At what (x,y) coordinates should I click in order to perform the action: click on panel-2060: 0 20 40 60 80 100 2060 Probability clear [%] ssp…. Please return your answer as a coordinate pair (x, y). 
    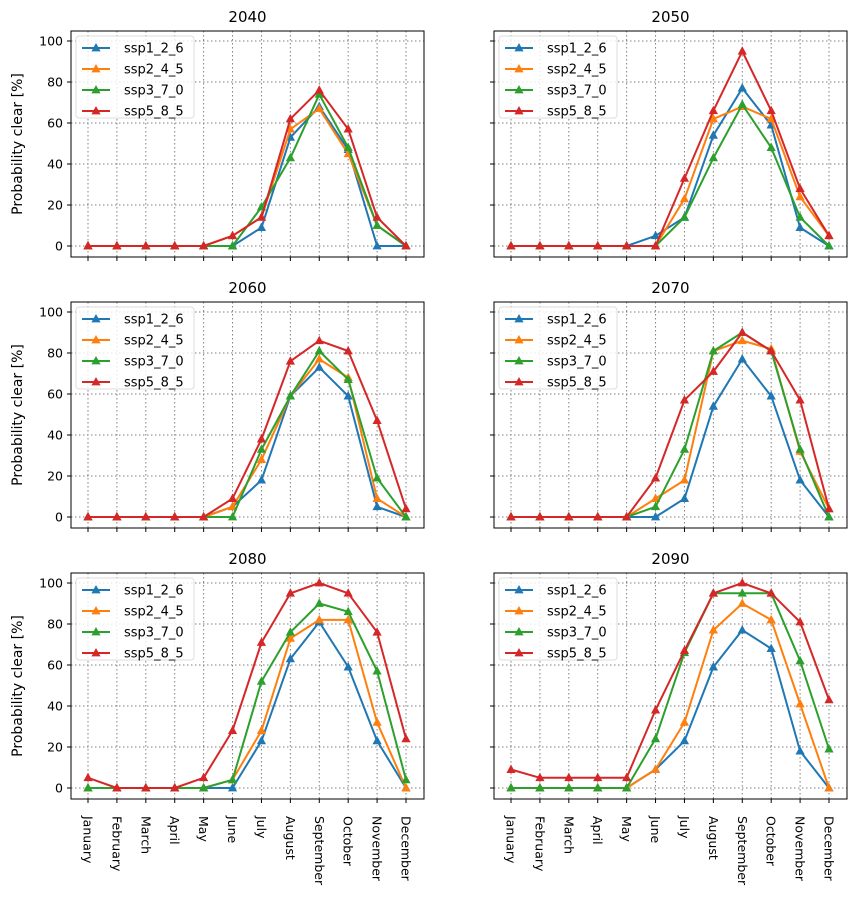
    Looking at the image, I should click on (217, 405).